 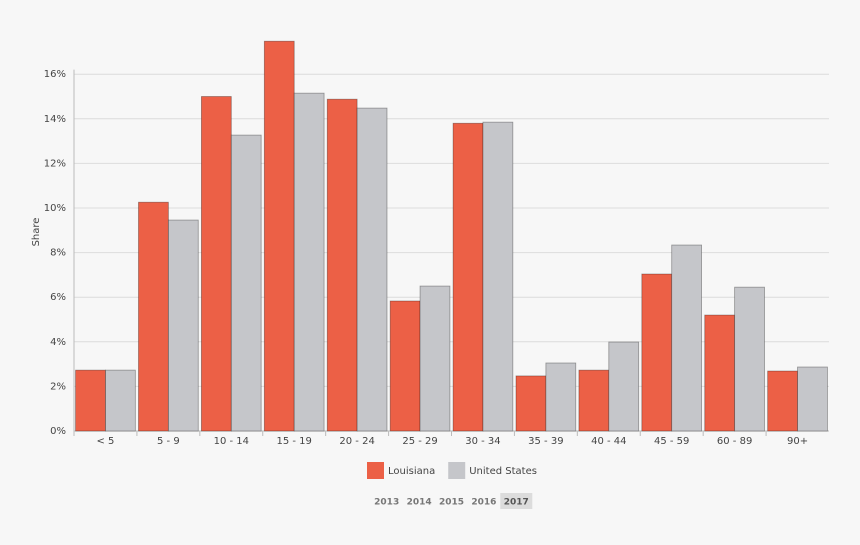 I want to click on y-axis-label: Share, so click(x=36, y=232).